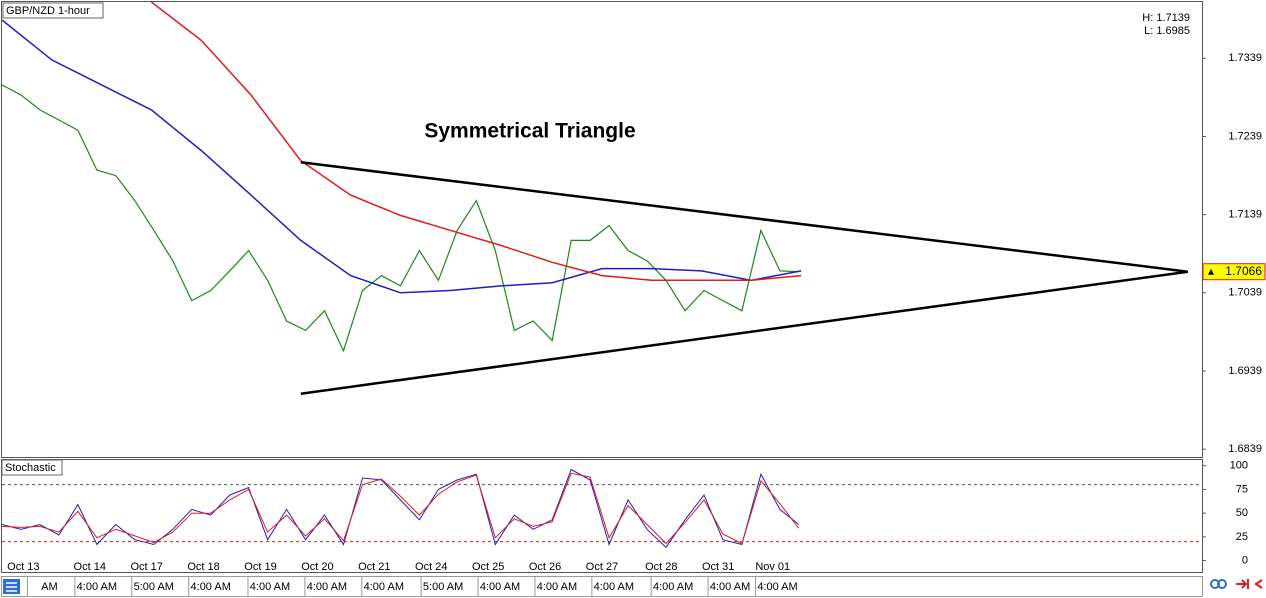 Image resolution: width=1266 pixels, height=598 pixels. I want to click on y-tick-label: 1.7039, so click(1245, 293).